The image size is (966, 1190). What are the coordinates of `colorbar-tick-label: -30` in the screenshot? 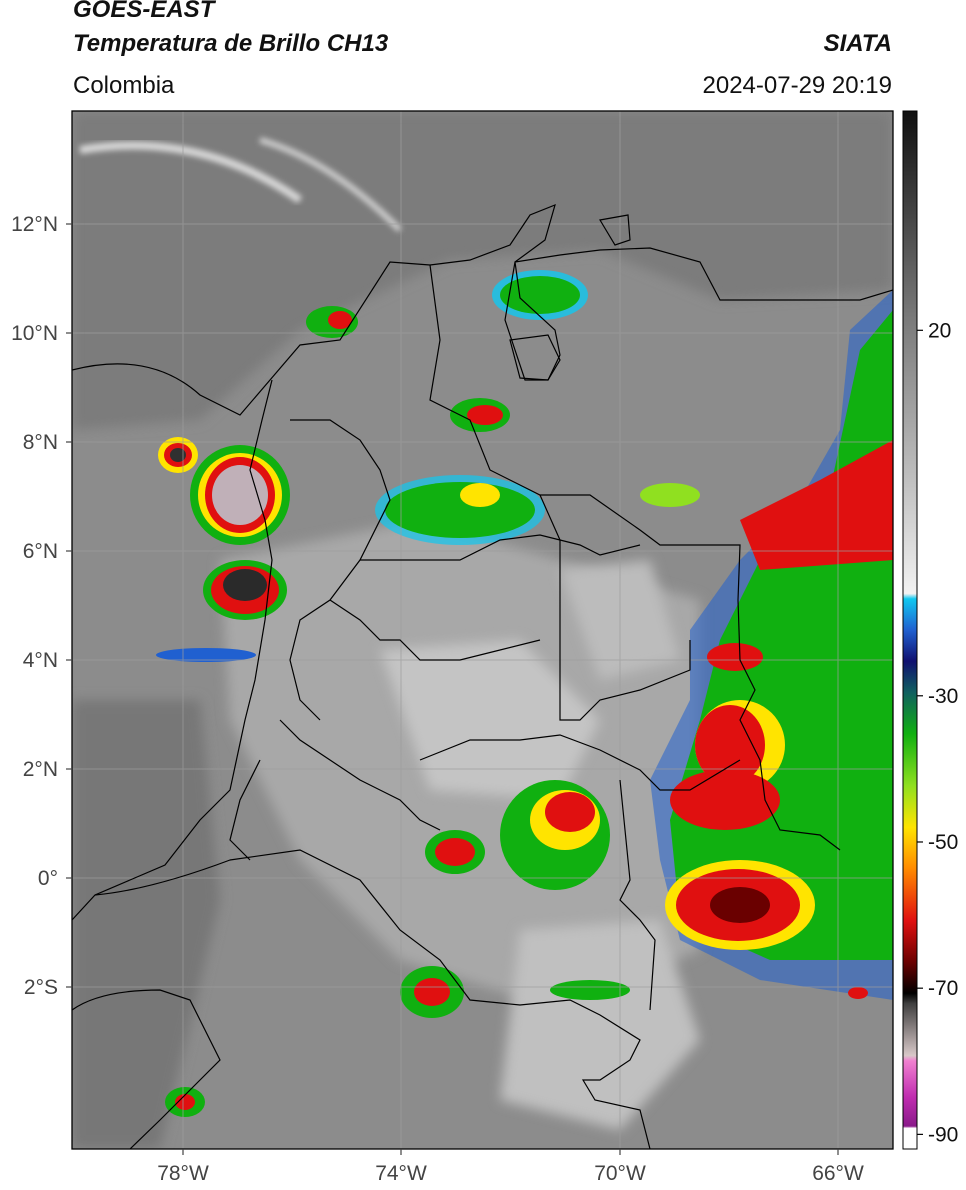 It's located at (943, 696).